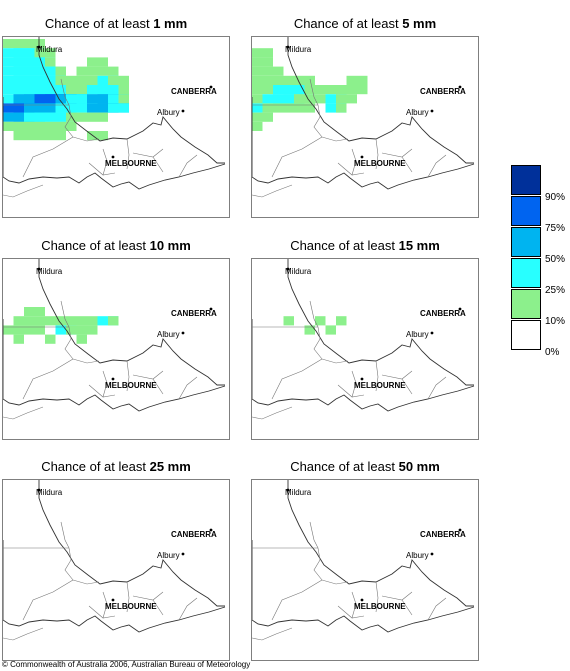 Image resolution: width=570 pixels, height=671 pixels. I want to click on panel-title: Chance of at least 50 mm, so click(365, 466).